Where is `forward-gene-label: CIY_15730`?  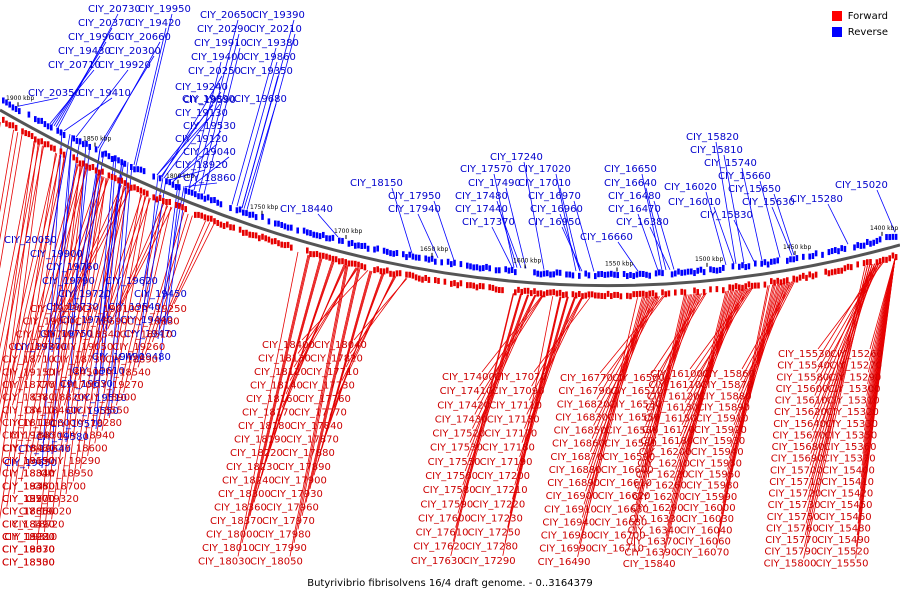 forward-gene-label: CIY_15730 is located at coordinates (794, 505).